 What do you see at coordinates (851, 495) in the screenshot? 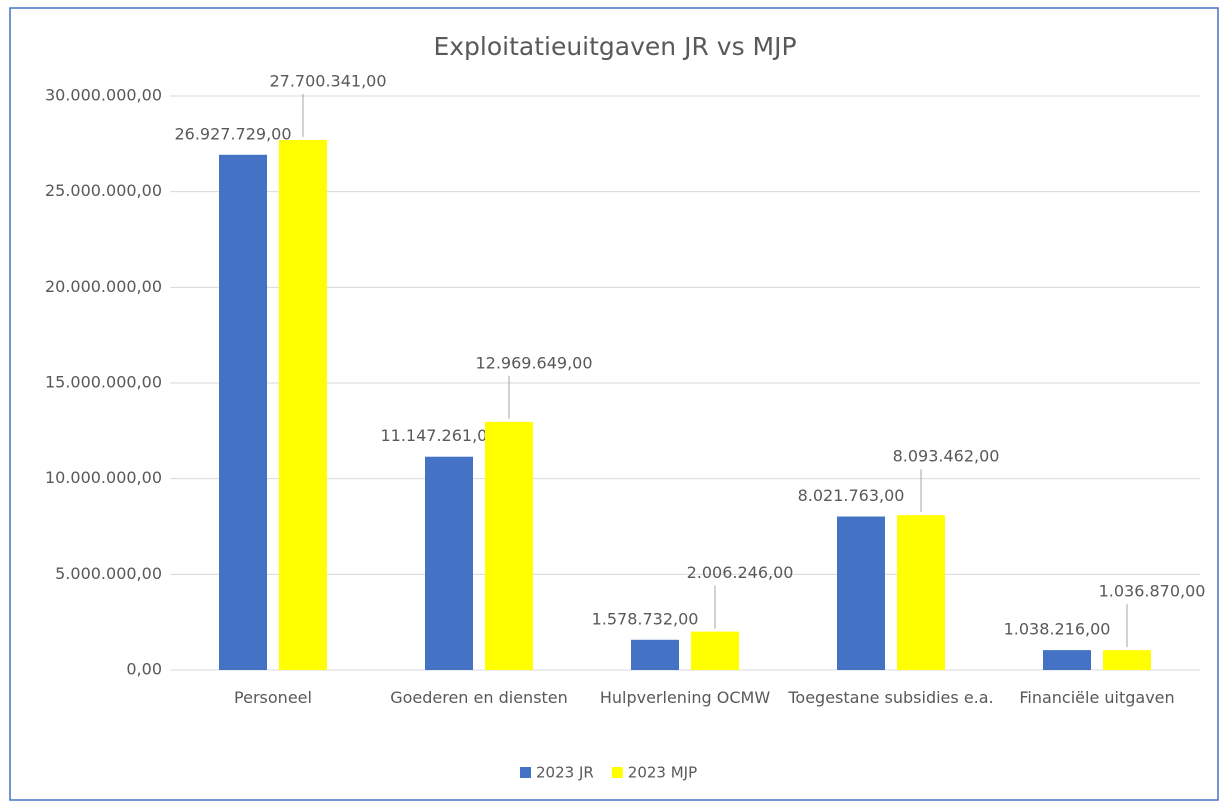
I see `data-label: 8.021.763,00` at bounding box center [851, 495].